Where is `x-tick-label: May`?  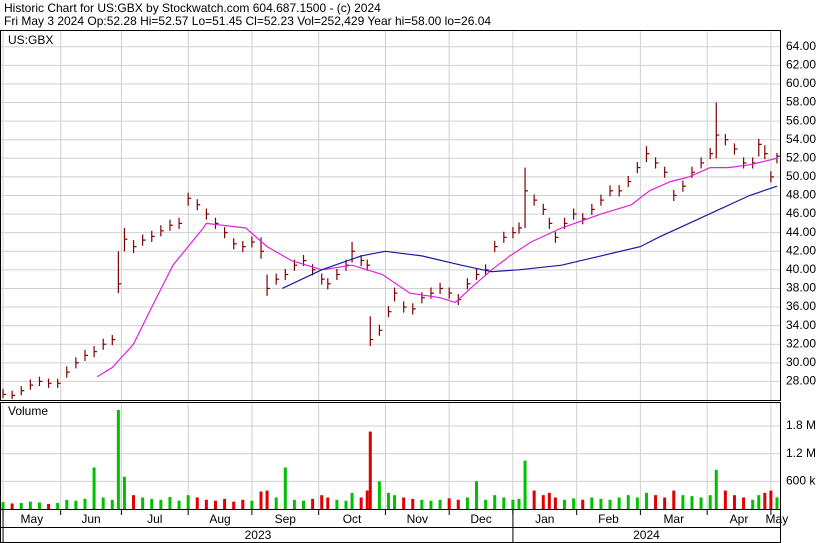 x-tick-label: May is located at coordinates (777, 519).